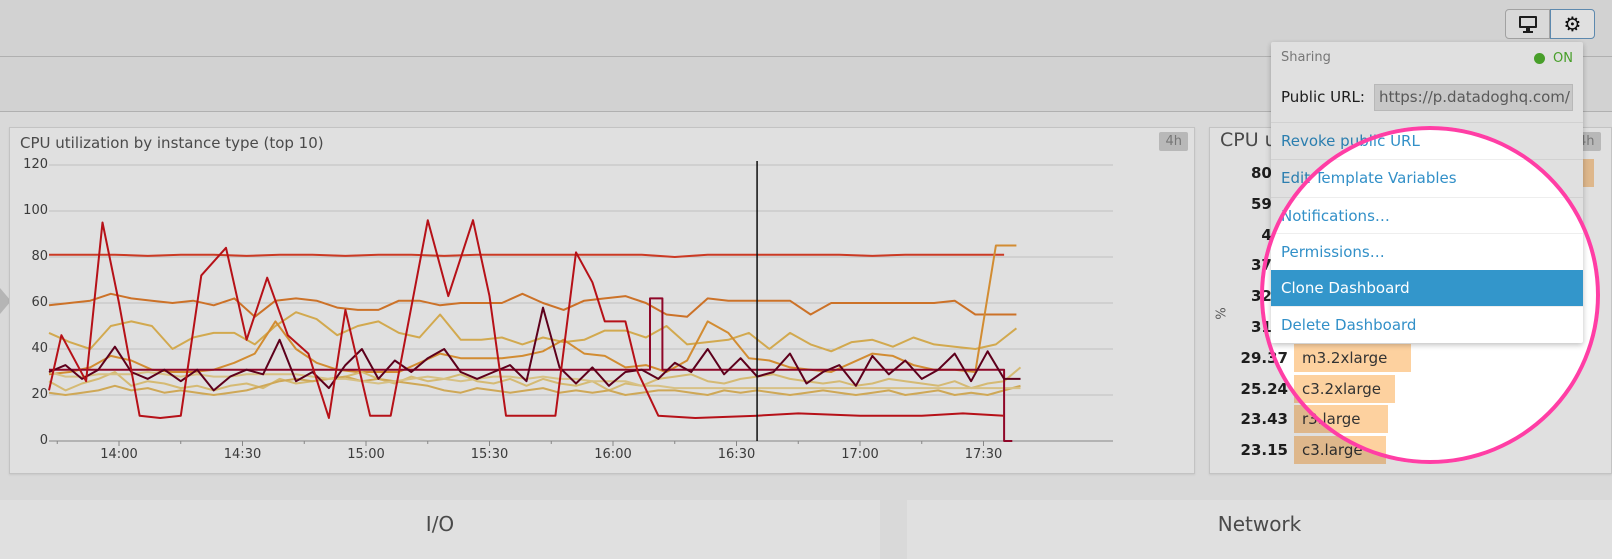 This screenshot has height=559, width=1612. Describe the element at coordinates (983, 454) in the screenshot. I see `x-tick-label: 17:30` at that location.